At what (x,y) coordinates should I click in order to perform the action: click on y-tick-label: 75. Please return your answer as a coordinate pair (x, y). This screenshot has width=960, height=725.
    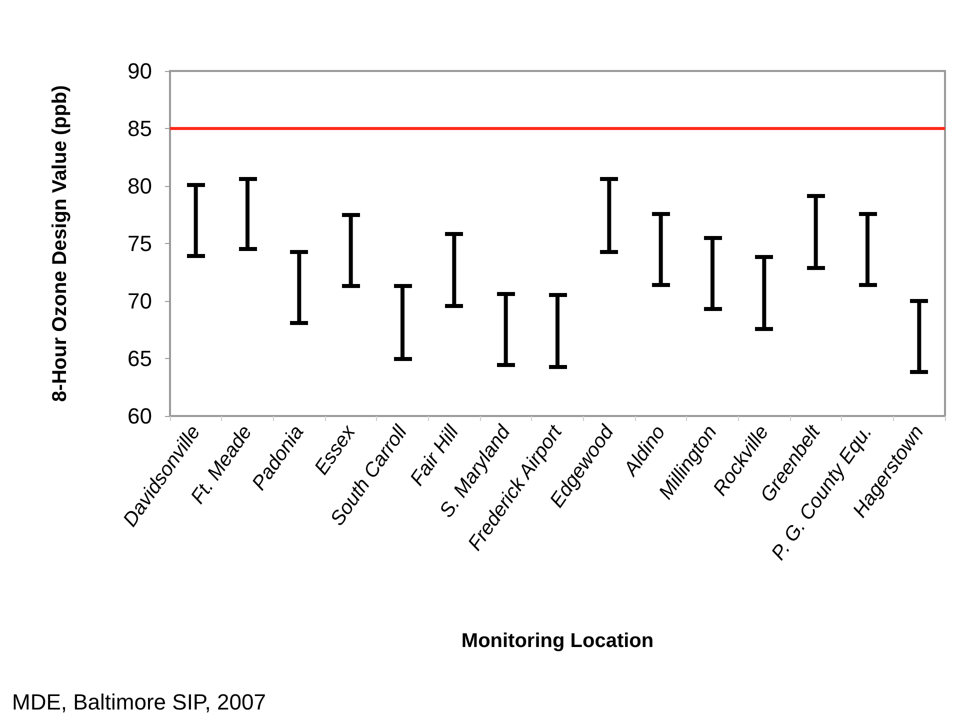
    Looking at the image, I should click on (140, 243).